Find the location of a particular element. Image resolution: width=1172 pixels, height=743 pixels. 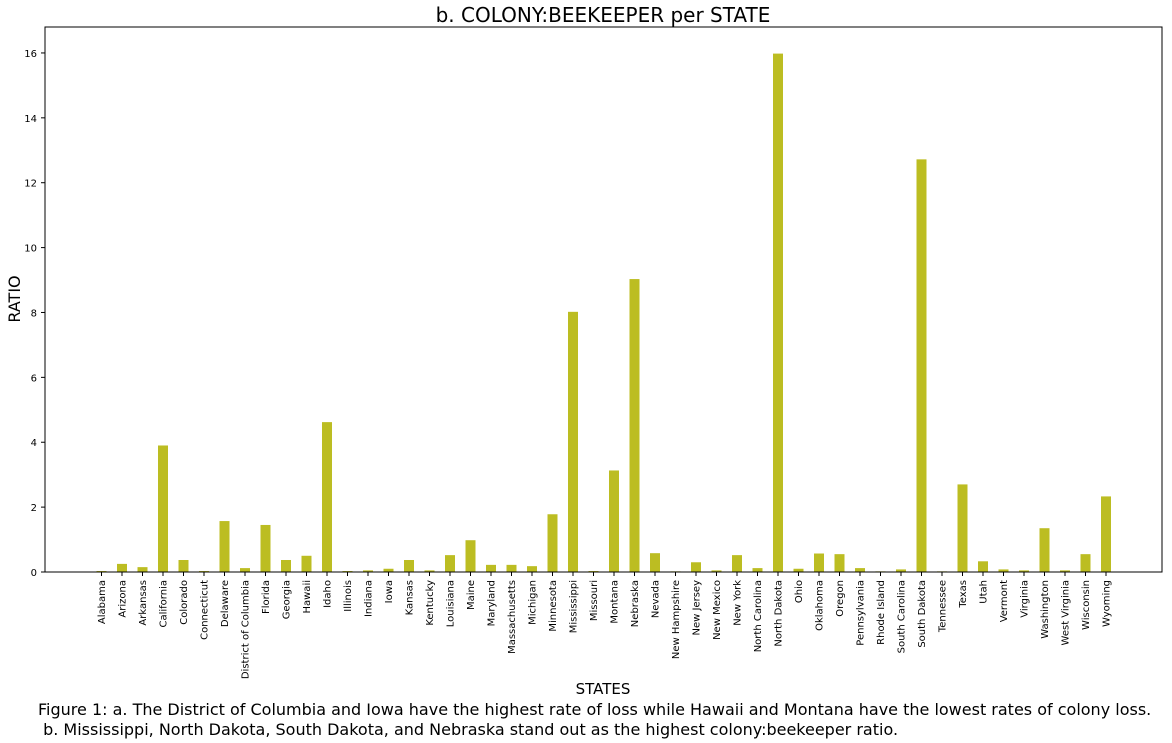

bar-oklahoma is located at coordinates (819, 562).